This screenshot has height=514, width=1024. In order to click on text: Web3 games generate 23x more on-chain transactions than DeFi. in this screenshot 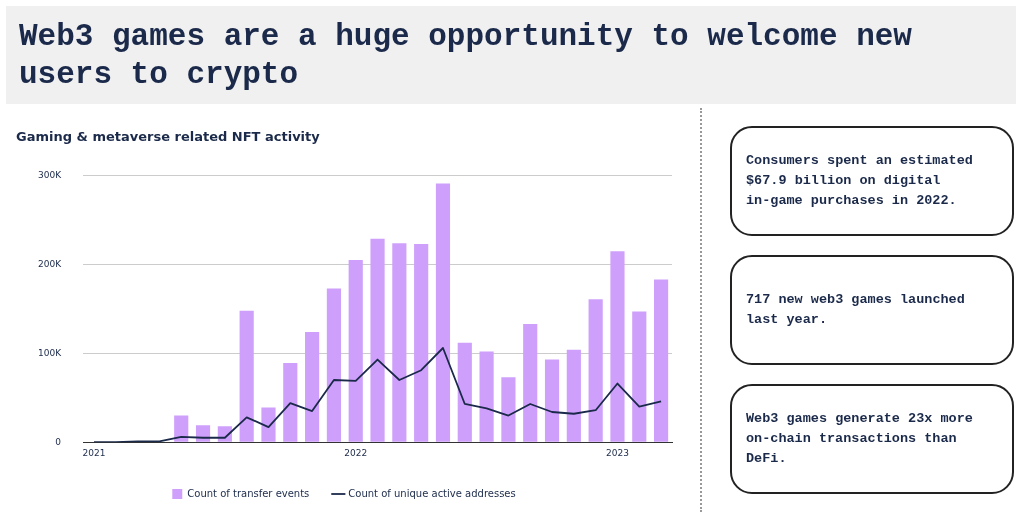, I will do `click(859, 438)`.